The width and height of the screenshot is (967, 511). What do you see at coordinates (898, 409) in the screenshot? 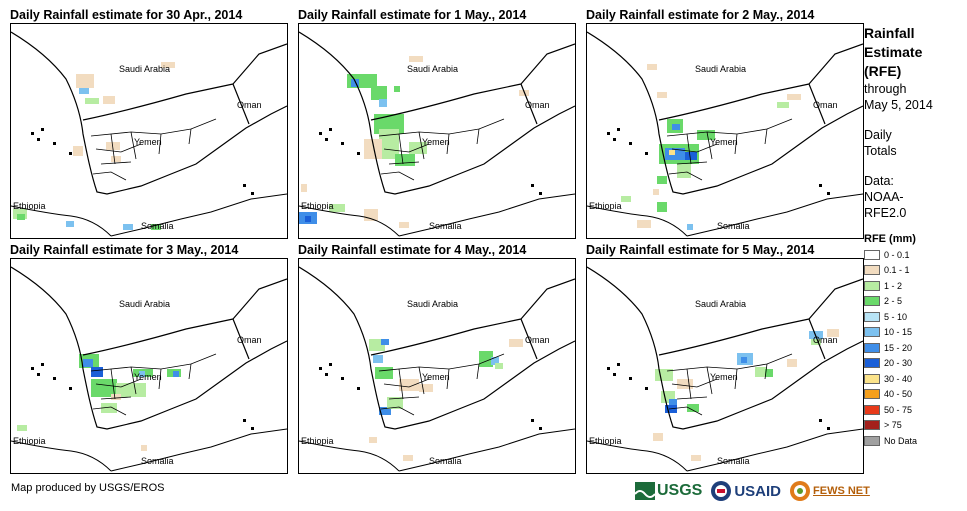
I see `legend-label: 50 - 75` at bounding box center [898, 409].